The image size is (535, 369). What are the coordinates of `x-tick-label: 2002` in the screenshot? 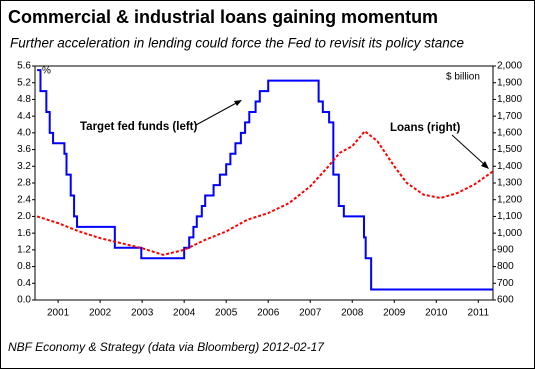 It's located at (100, 313).